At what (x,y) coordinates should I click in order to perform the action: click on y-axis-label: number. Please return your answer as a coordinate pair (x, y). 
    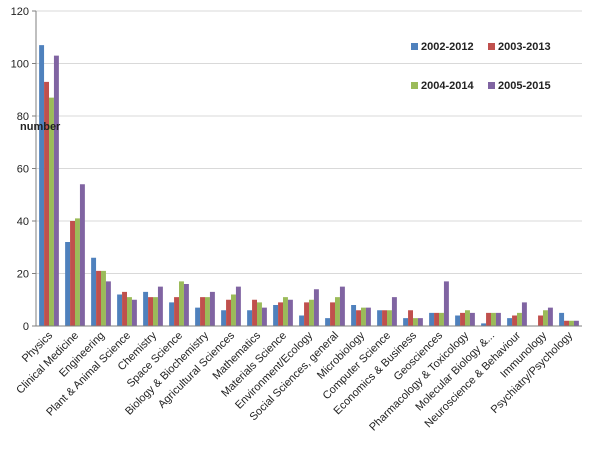
    Looking at the image, I should click on (40, 127).